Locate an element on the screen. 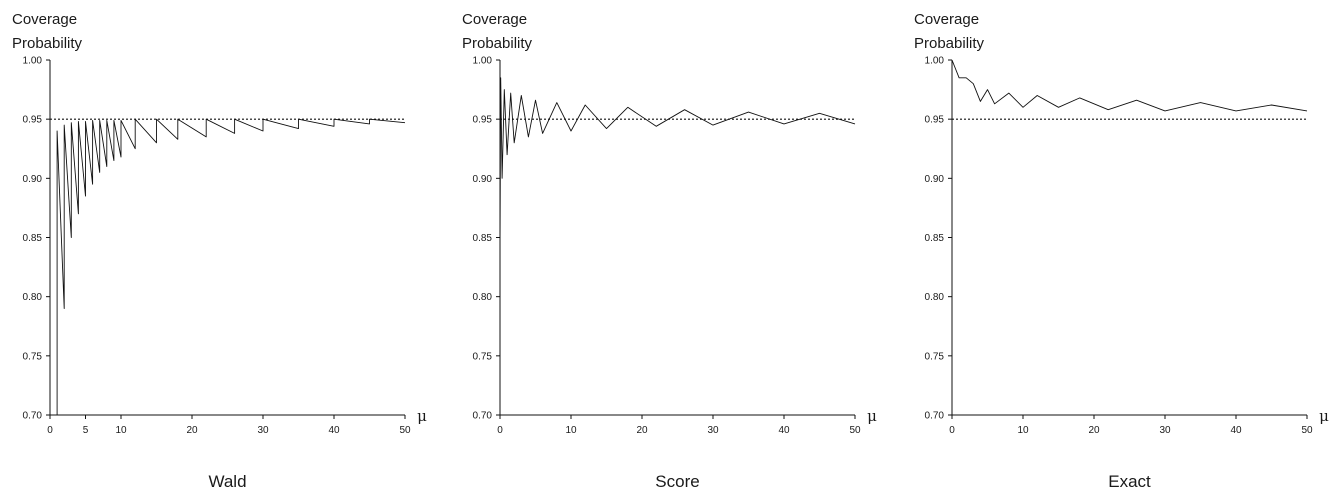  x-tick-label: 5 is located at coordinates (86, 430).